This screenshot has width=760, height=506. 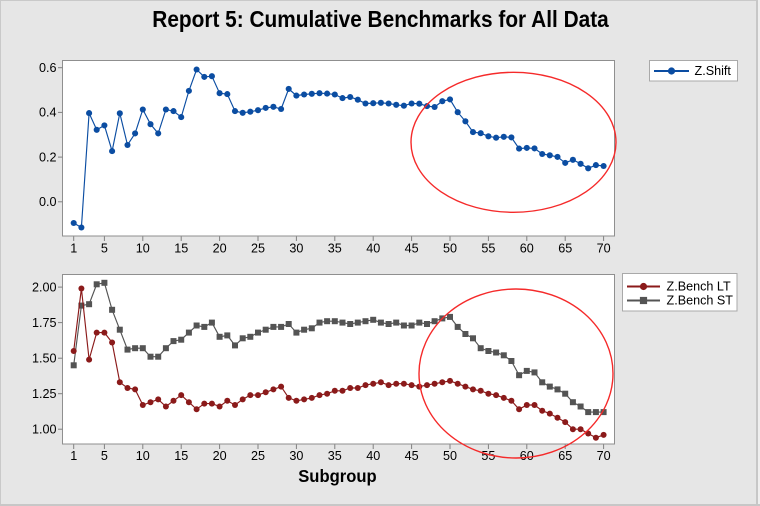 What do you see at coordinates (44, 430) in the screenshot?
I see `svg-text: 1.00` at bounding box center [44, 430].